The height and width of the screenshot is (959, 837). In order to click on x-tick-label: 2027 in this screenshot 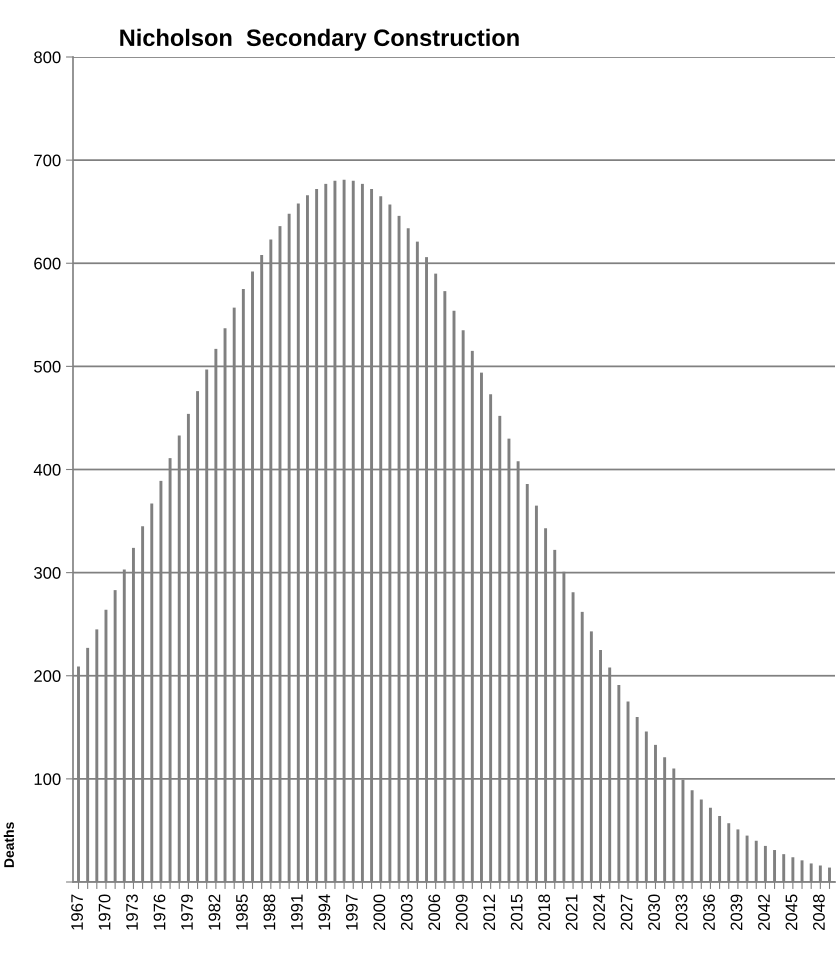, I will do `click(626, 912)`.